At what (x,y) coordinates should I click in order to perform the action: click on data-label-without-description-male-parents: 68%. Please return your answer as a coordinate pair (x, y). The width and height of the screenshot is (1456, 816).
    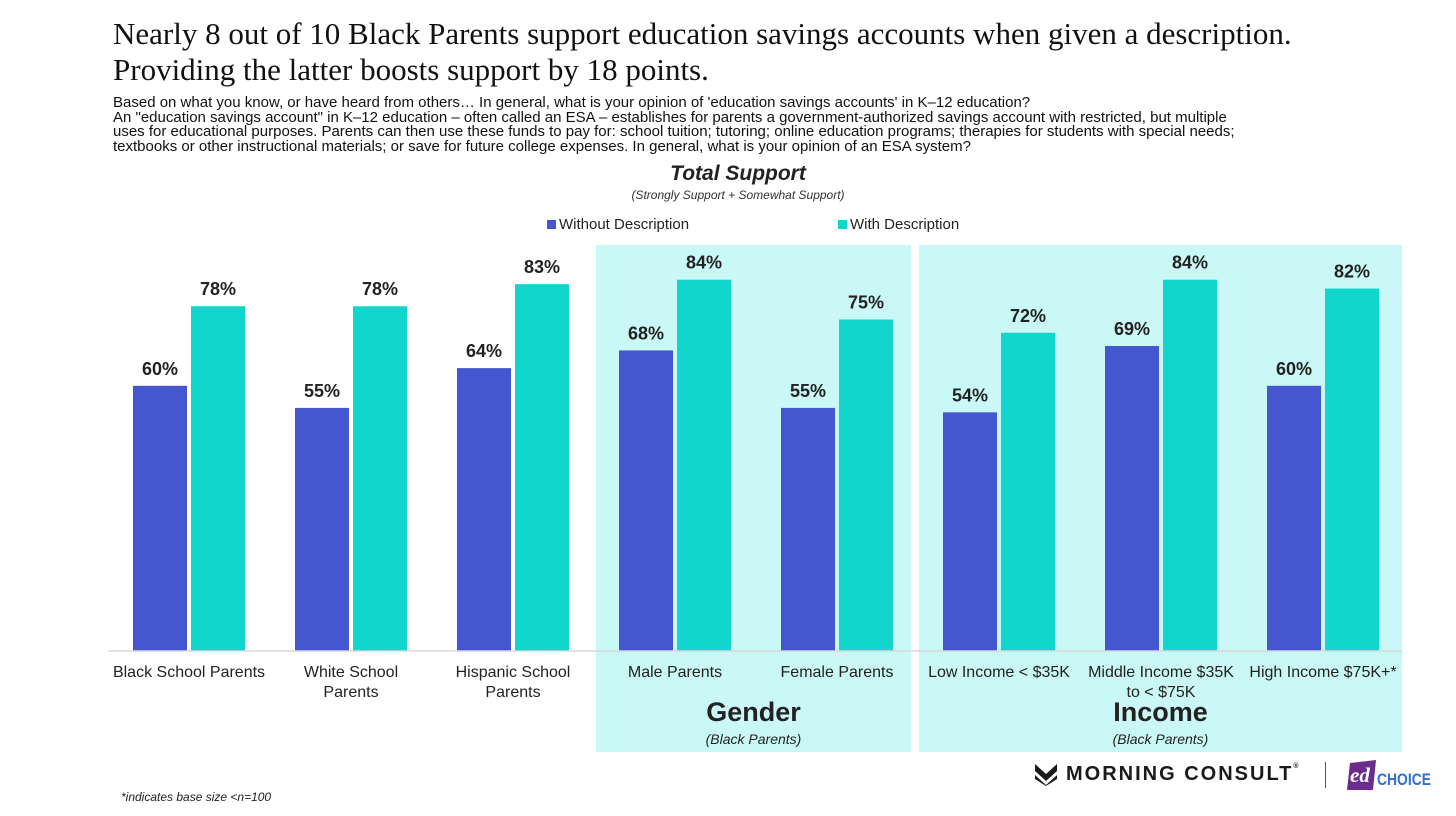
    Looking at the image, I should click on (646, 333).